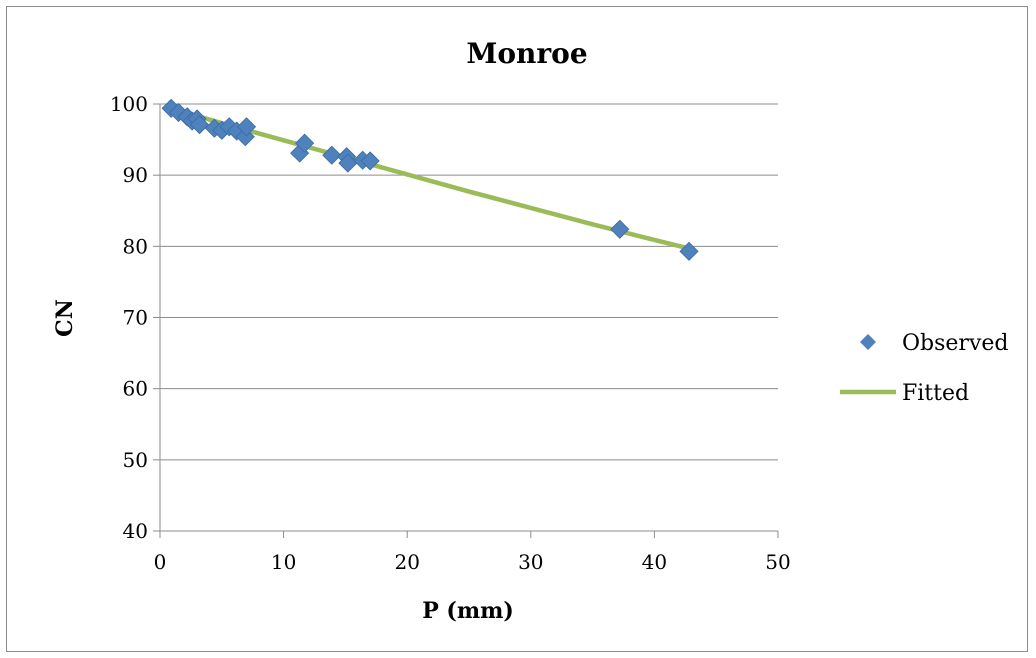 The image size is (1036, 658). I want to click on x-tick-label-50: 50, so click(777, 562).